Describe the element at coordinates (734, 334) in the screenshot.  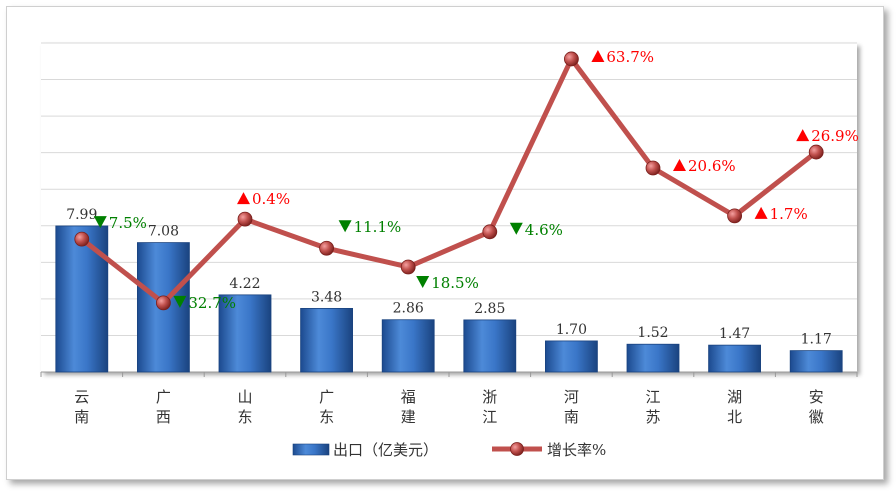
I see `bar-value-label: 1.47` at that location.